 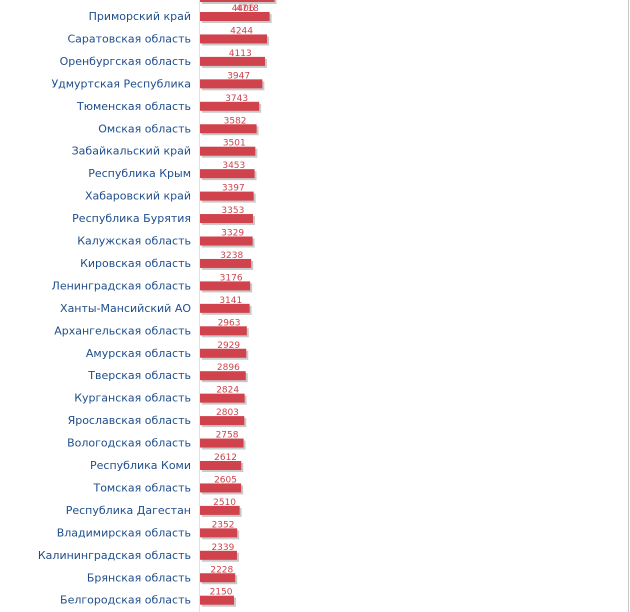 What do you see at coordinates (135, 263) in the screenshot?
I see `category-label: Кировская область` at bounding box center [135, 263].